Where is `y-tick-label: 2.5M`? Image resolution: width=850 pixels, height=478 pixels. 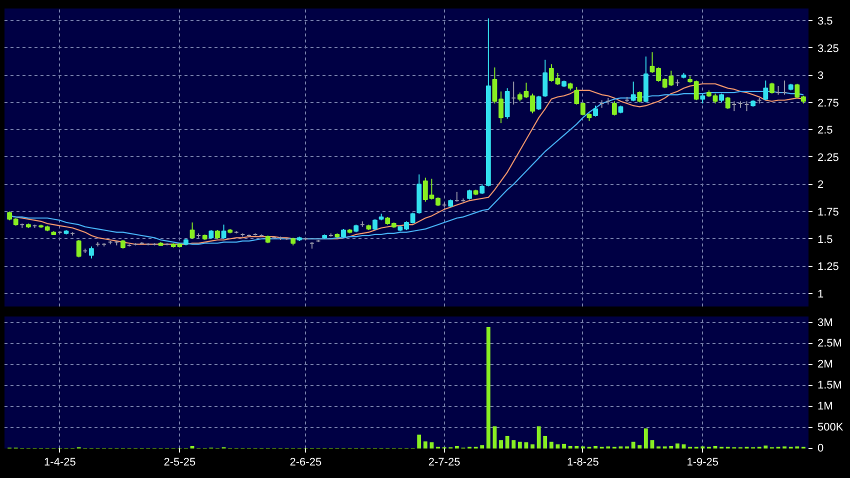
y-tick-label: 2.5M is located at coordinates (830, 344).